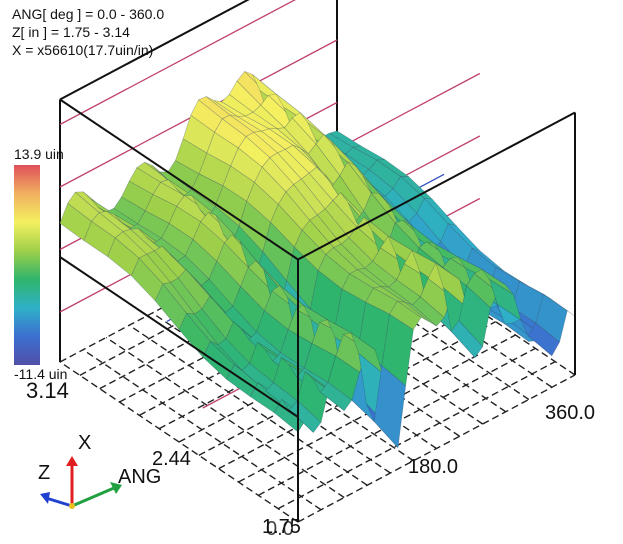 Image resolution: width=623 pixels, height=544 pixels. What do you see at coordinates (81, 482) in the screenshot?
I see `axis-triad` at bounding box center [81, 482].